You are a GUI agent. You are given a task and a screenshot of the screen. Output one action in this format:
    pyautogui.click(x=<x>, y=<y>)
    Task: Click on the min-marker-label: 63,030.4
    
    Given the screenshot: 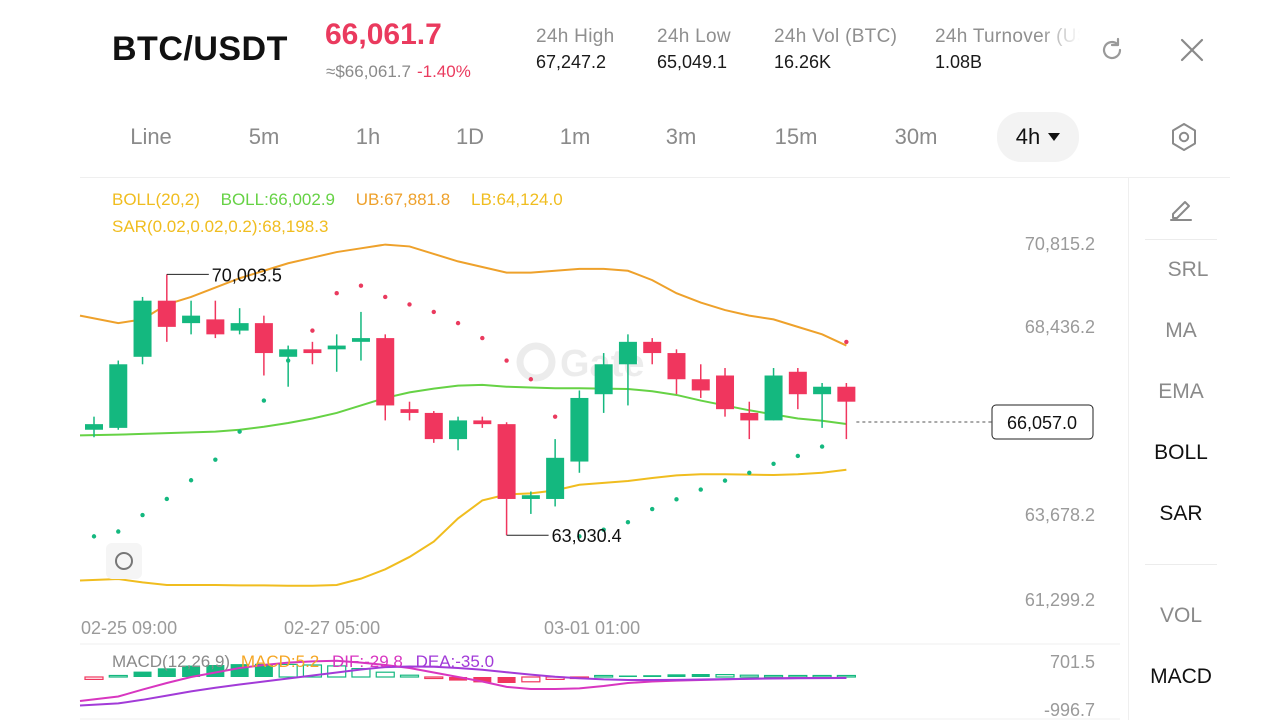 What is the action you would take?
    pyautogui.click(x=587, y=536)
    